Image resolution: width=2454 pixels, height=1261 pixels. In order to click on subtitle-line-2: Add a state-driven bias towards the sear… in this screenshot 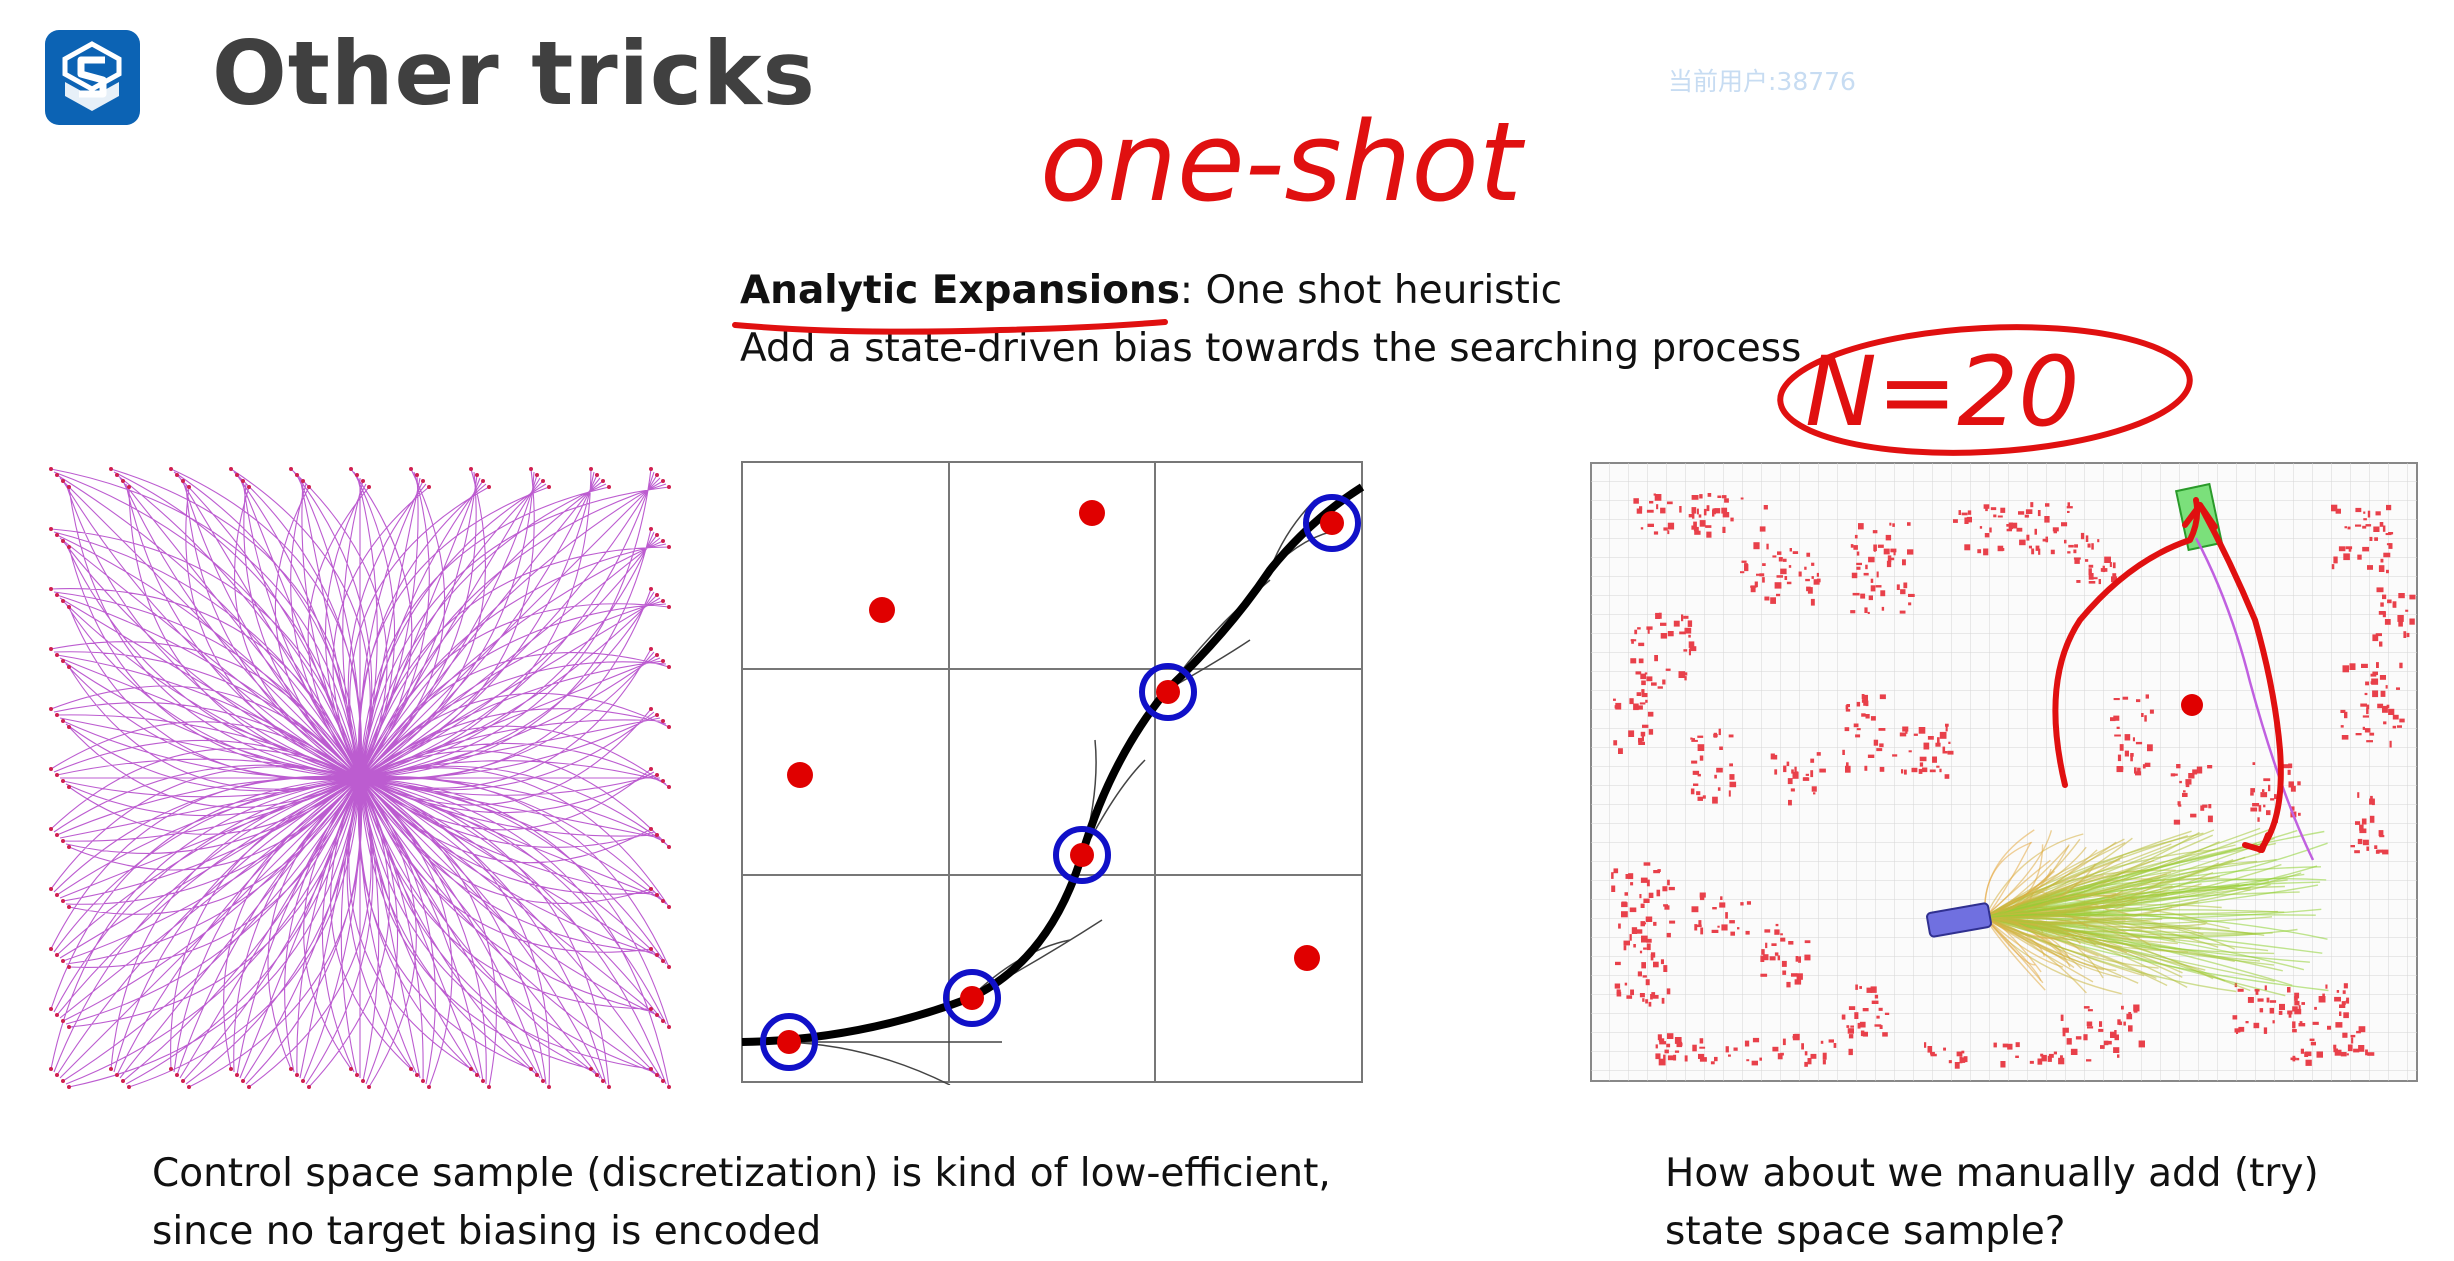, I will do `click(1271, 348)`.